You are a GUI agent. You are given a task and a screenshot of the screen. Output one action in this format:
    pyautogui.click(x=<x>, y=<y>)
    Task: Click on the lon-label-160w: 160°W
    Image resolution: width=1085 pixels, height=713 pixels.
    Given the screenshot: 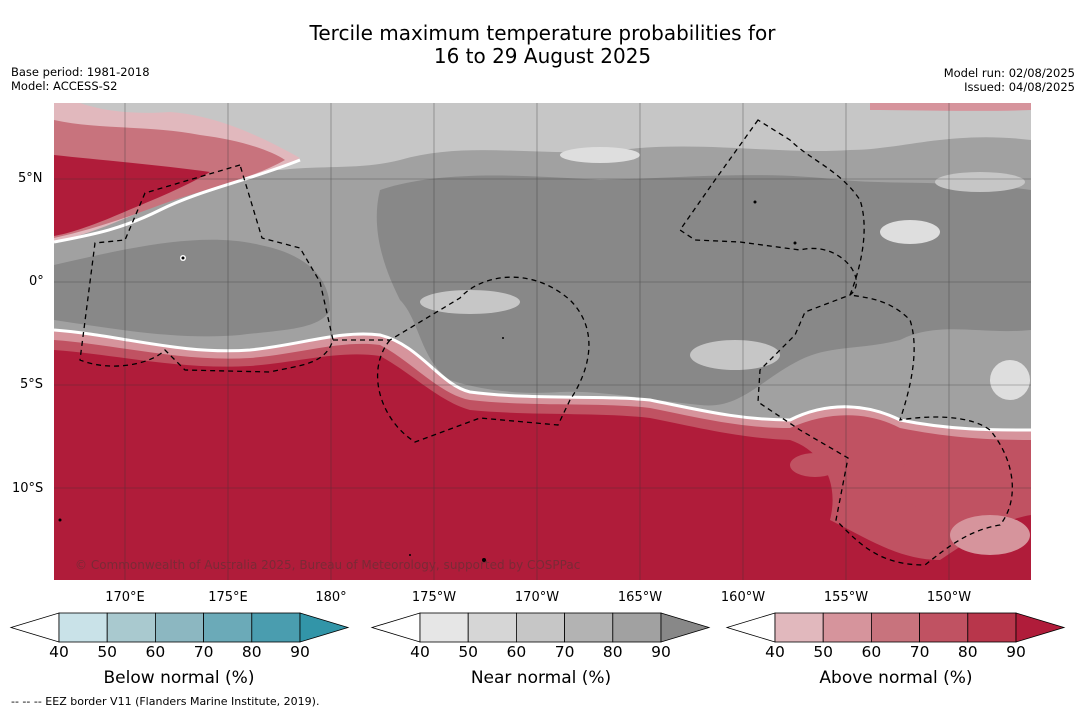 What is the action you would take?
    pyautogui.click(x=743, y=597)
    